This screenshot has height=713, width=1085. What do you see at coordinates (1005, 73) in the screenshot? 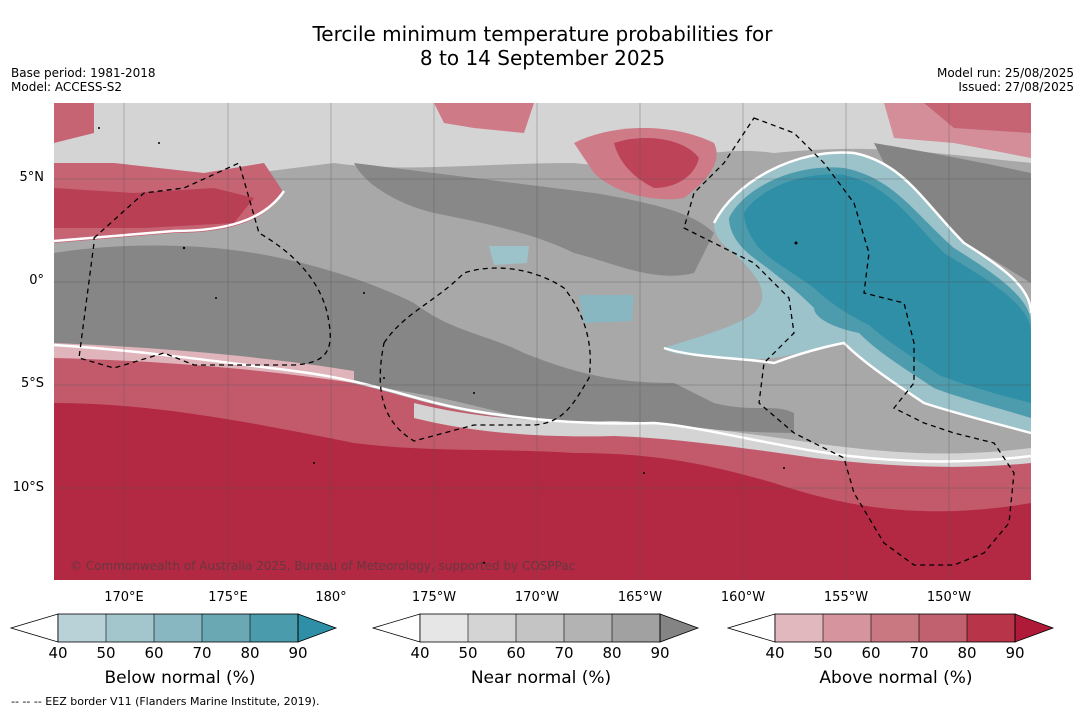
I see `model-run-date: Model run: 25/08/2025` at bounding box center [1005, 73].